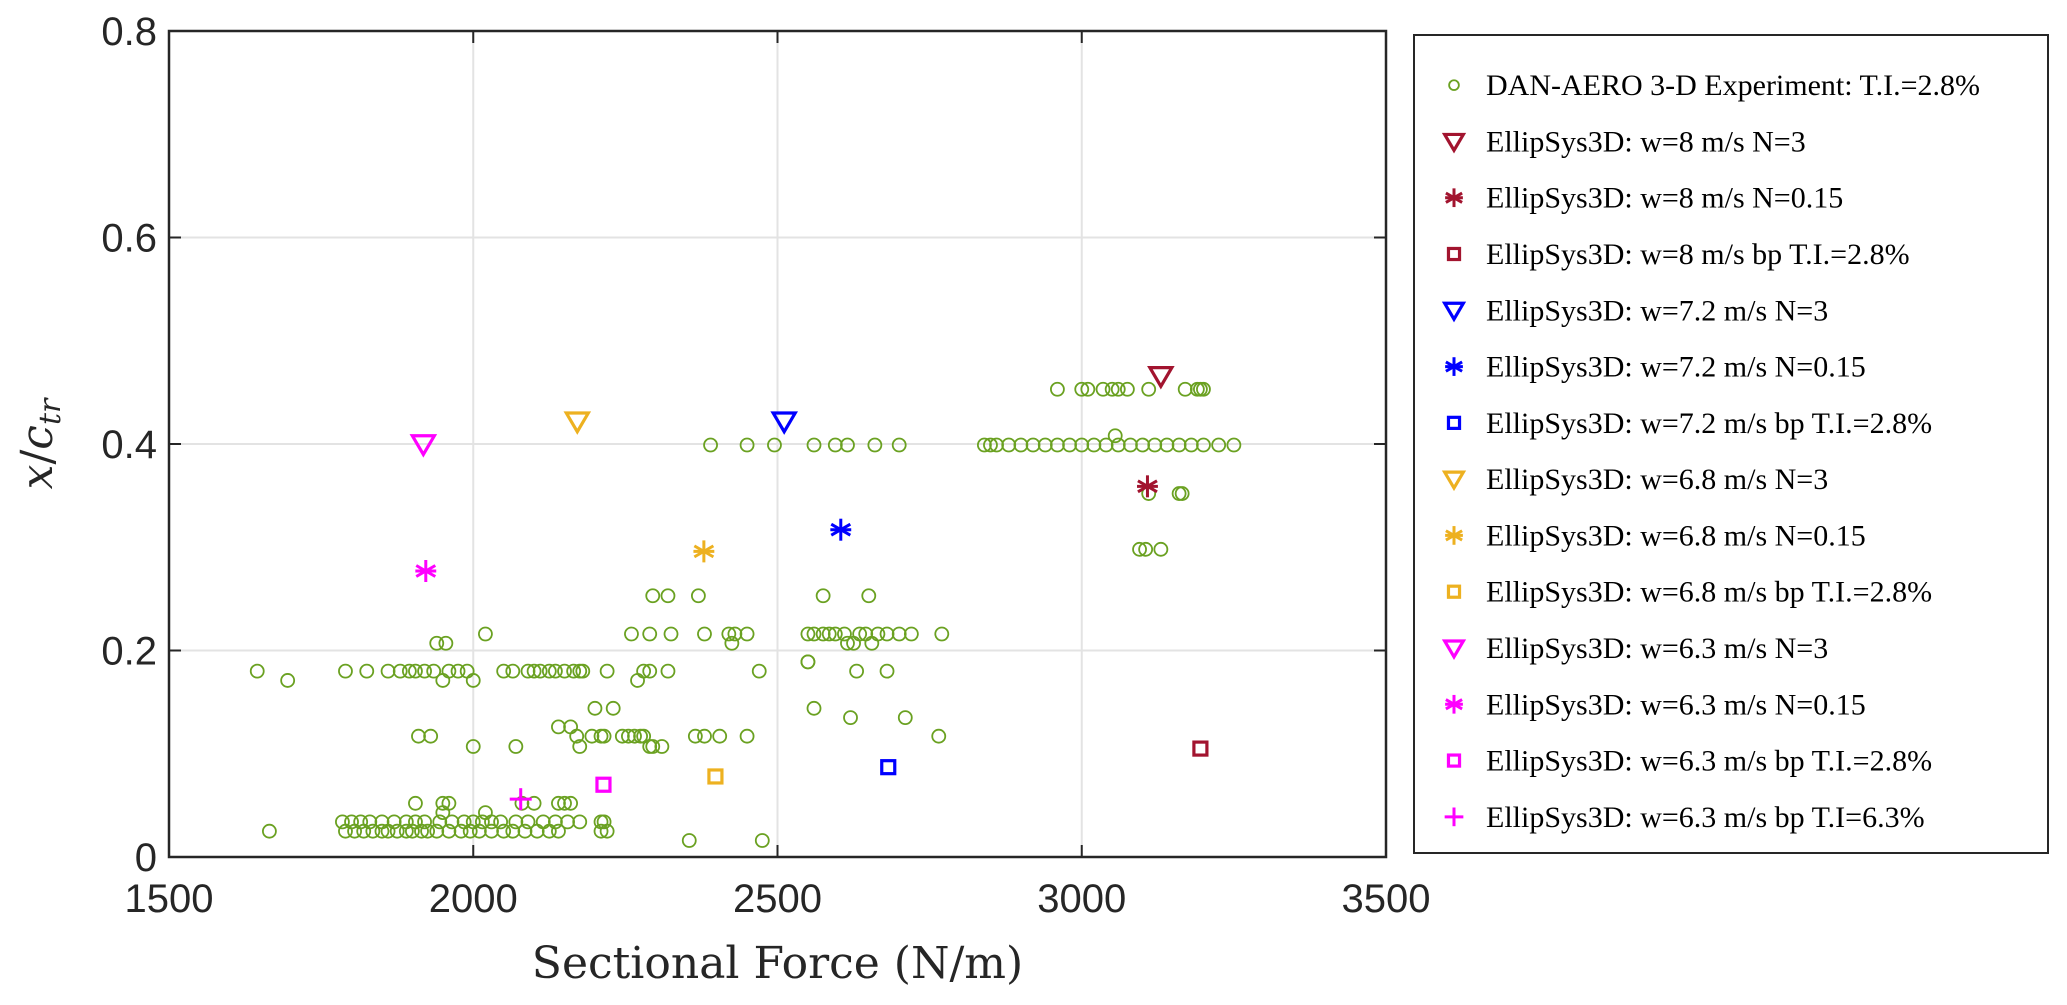  I want to click on legend-label: EllipSys3D: w=7.2 m/s N=3, so click(1657, 310).